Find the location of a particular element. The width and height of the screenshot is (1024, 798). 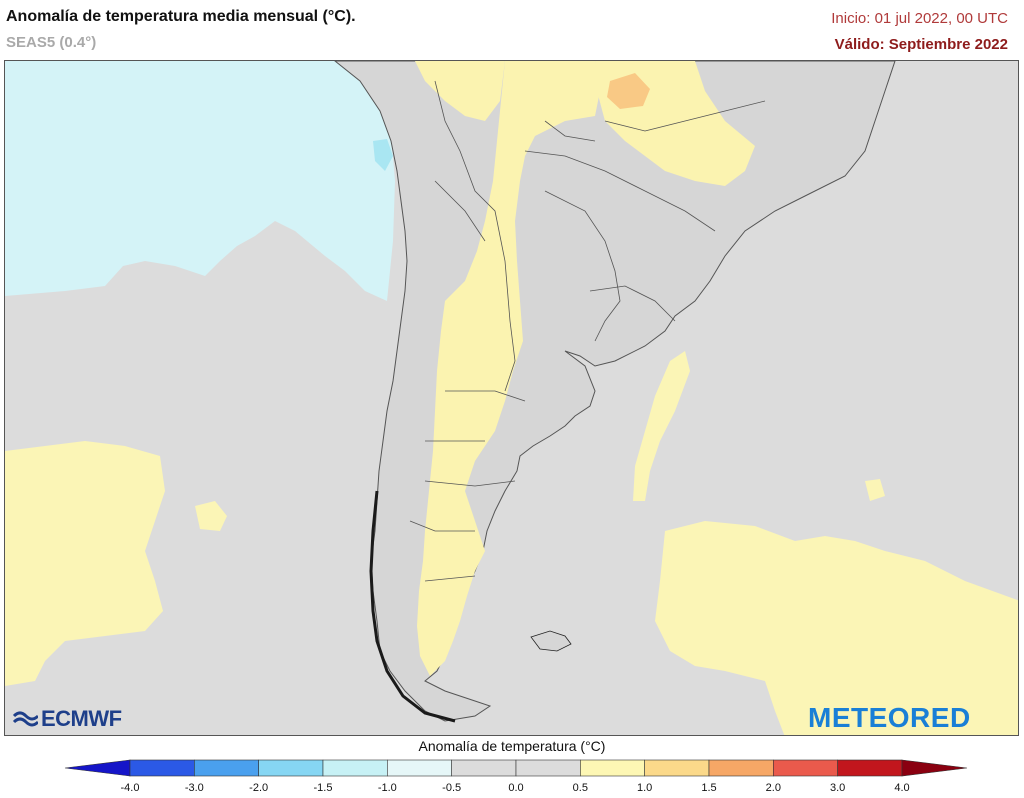

init-date: Inicio: 01 jul 2022, 00 UTC is located at coordinates (919, 18).